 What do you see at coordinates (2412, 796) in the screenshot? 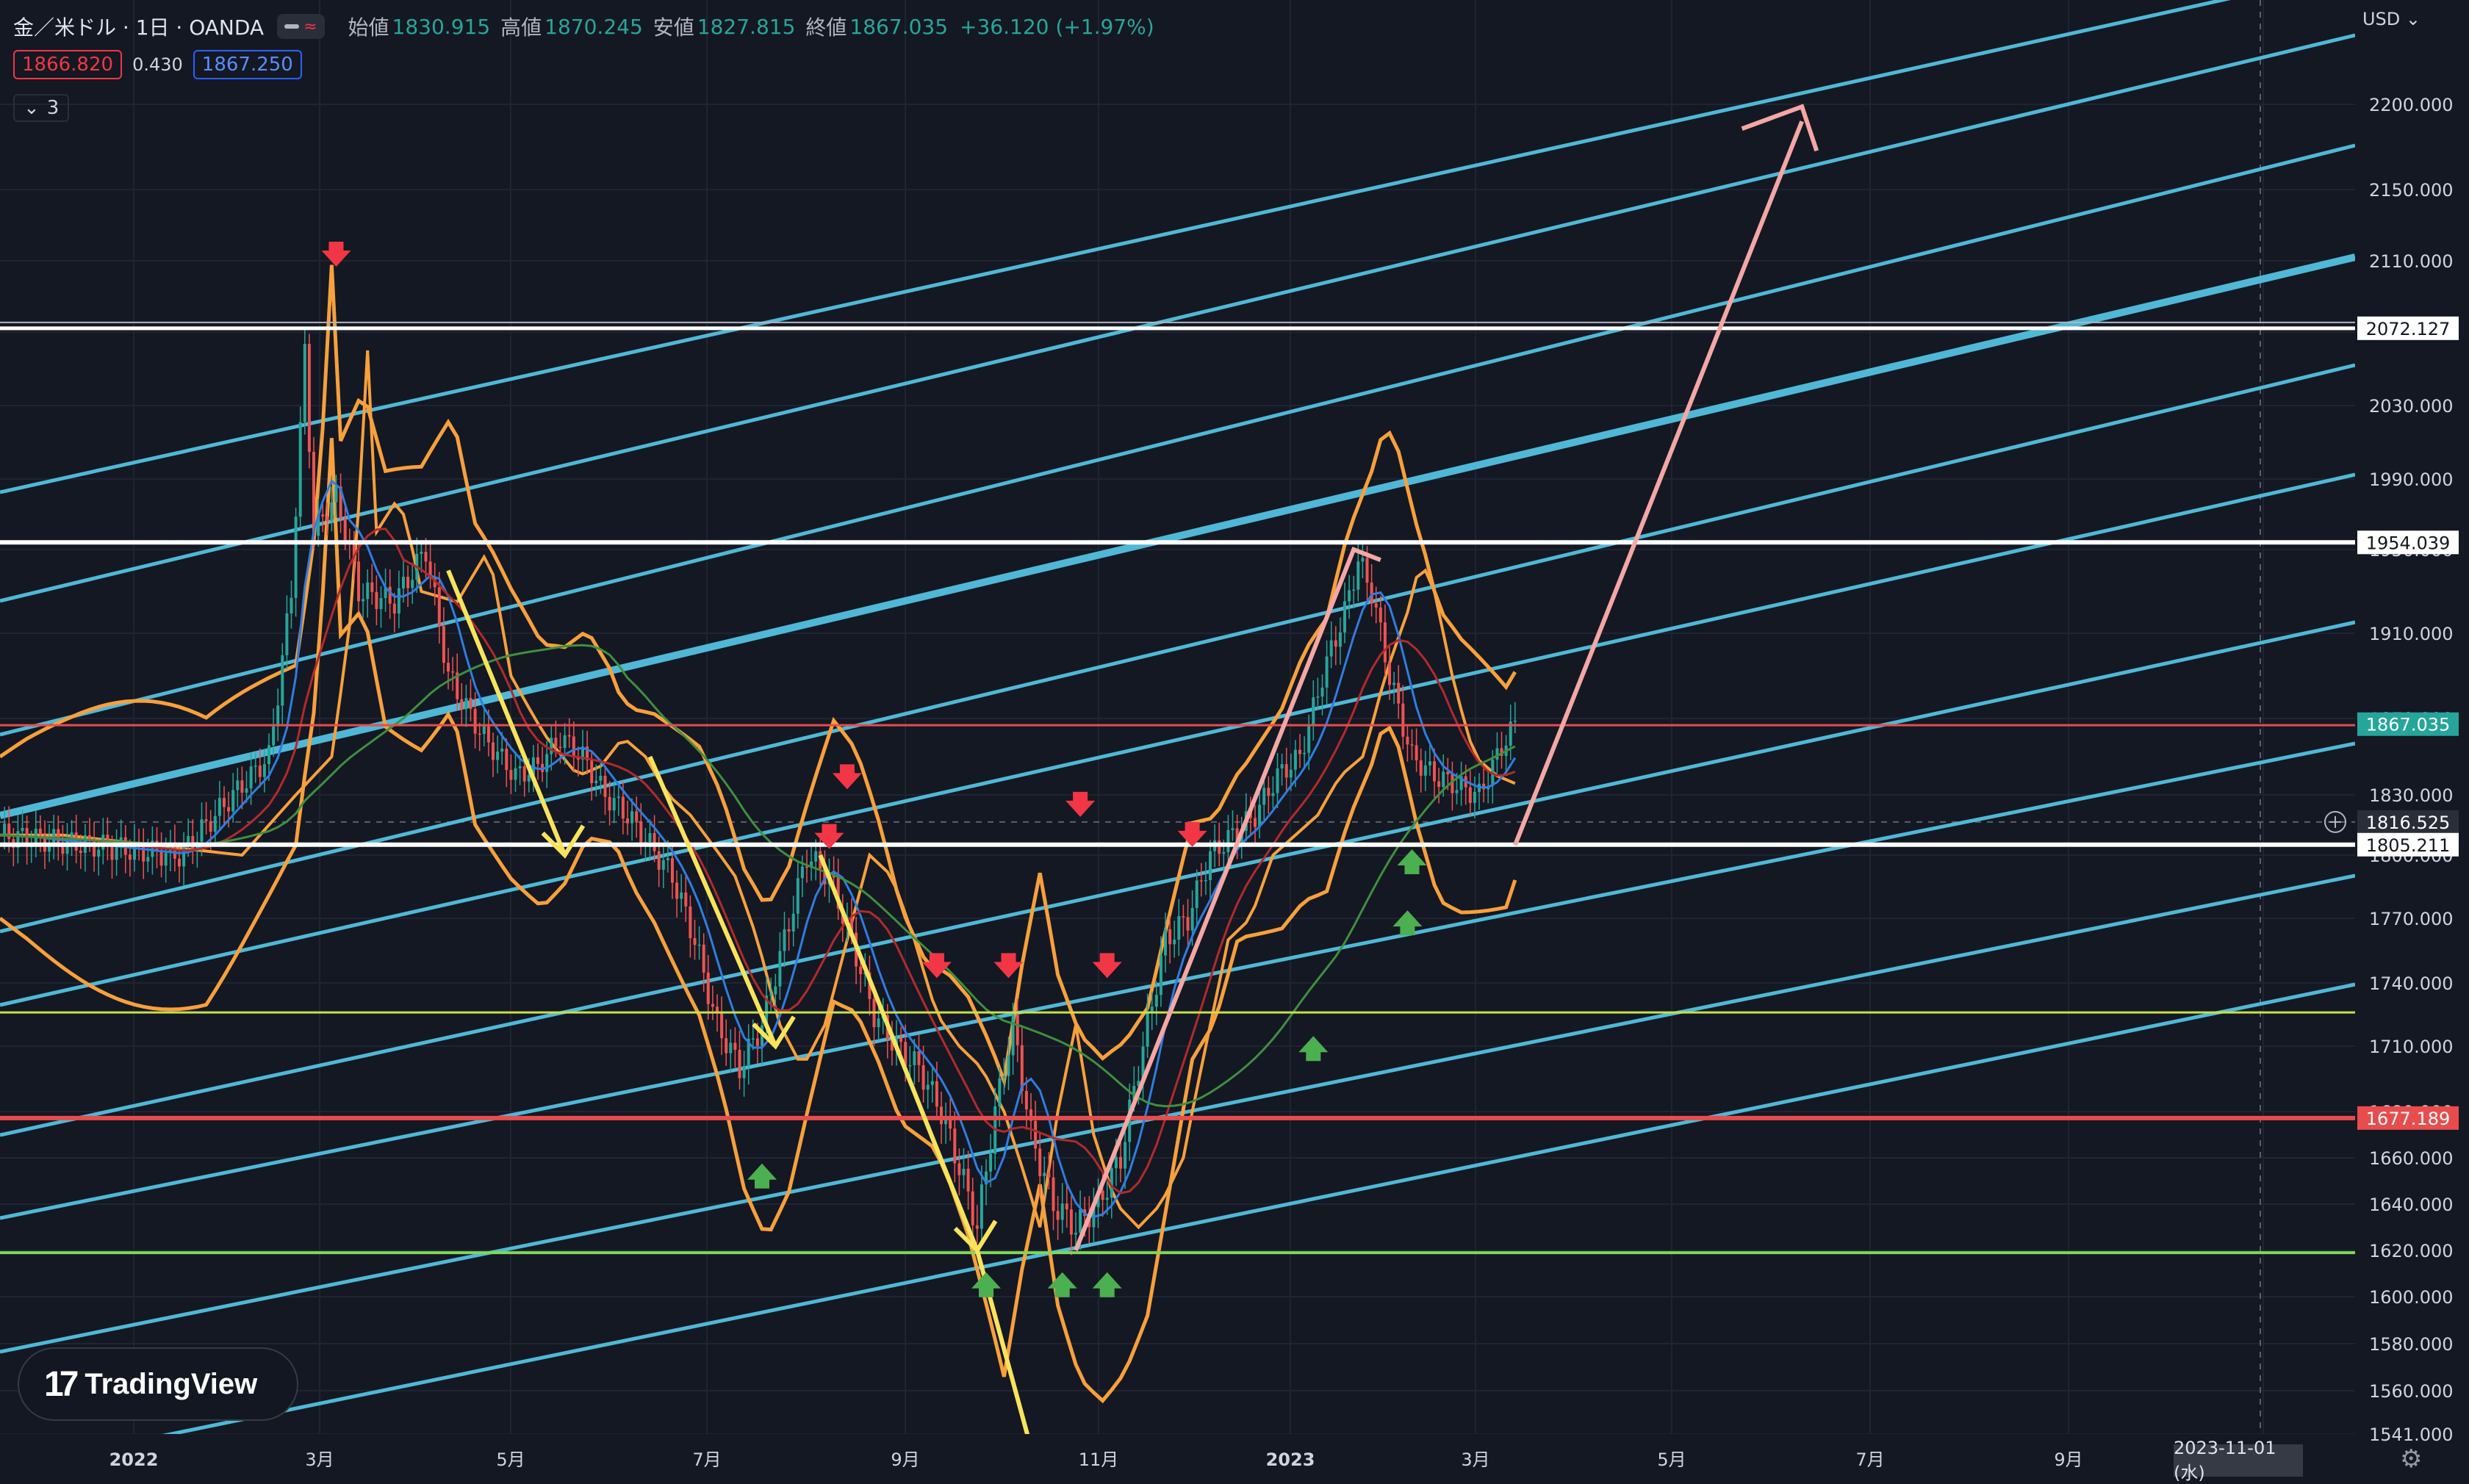
I see `price-tick-label: 1830.000` at bounding box center [2412, 796].